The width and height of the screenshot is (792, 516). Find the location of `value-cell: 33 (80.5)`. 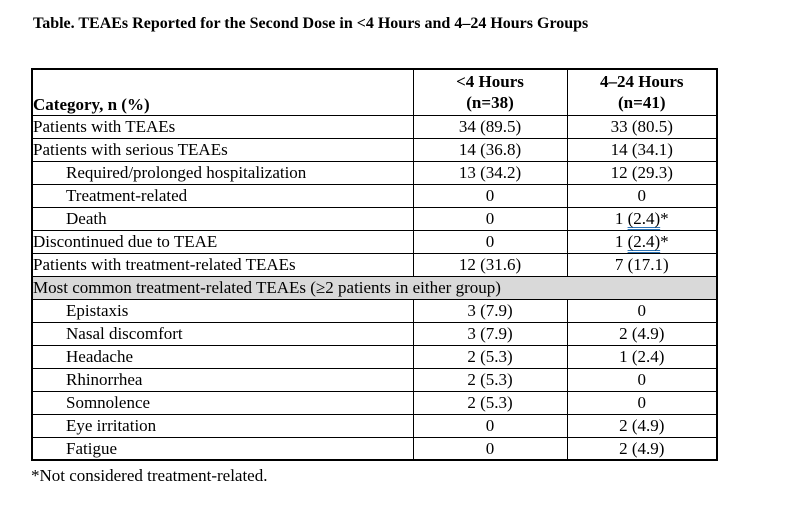

value-cell: 33 (80.5) is located at coordinates (642, 126).